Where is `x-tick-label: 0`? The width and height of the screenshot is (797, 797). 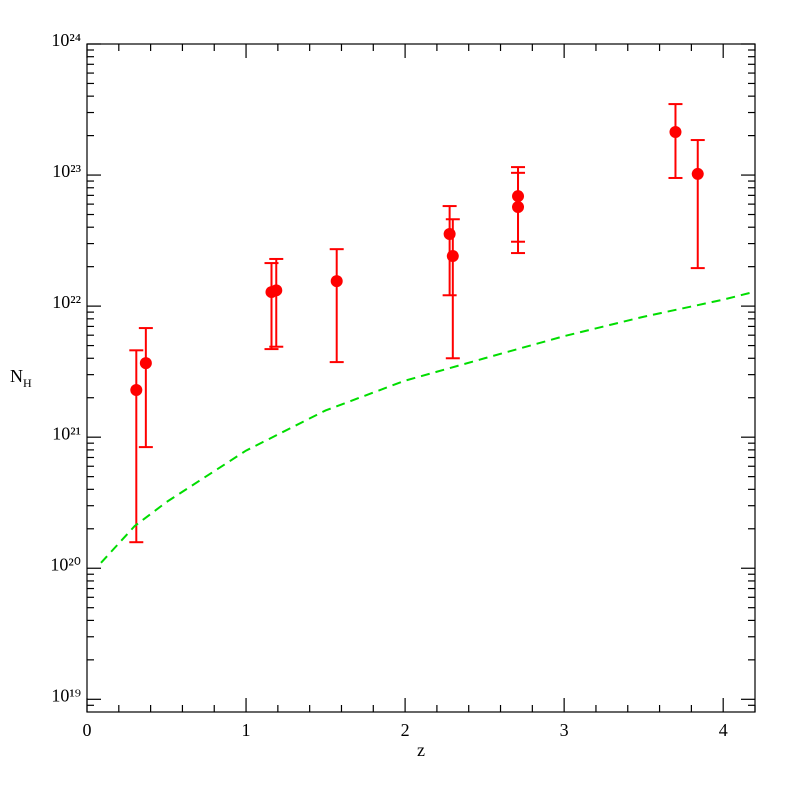 x-tick-label: 0 is located at coordinates (87, 730).